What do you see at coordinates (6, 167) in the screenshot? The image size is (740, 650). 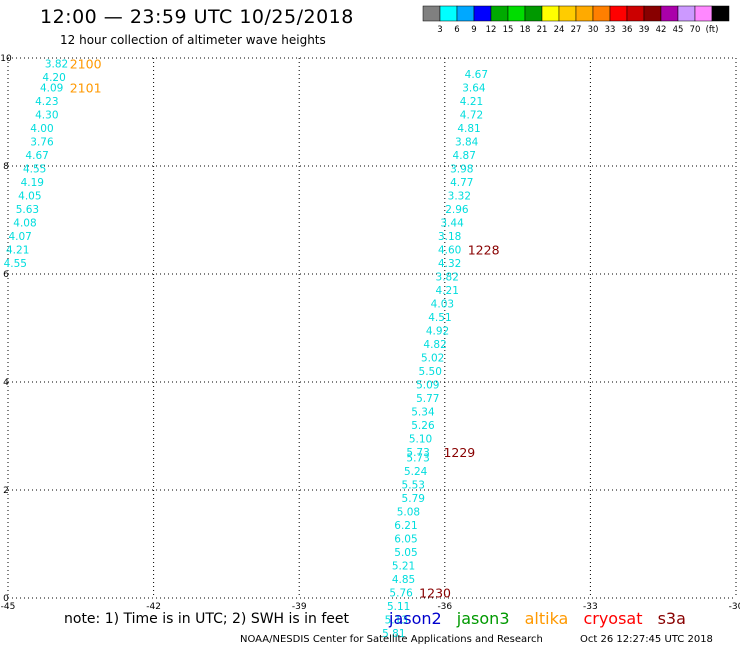 I see `y-tick-label: 8` at bounding box center [6, 167].